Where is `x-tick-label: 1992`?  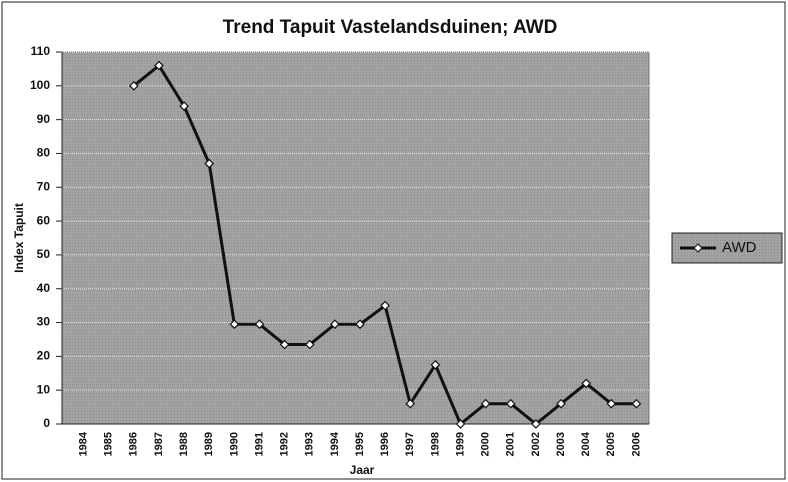 x-tick-label: 1992 is located at coordinates (285, 444).